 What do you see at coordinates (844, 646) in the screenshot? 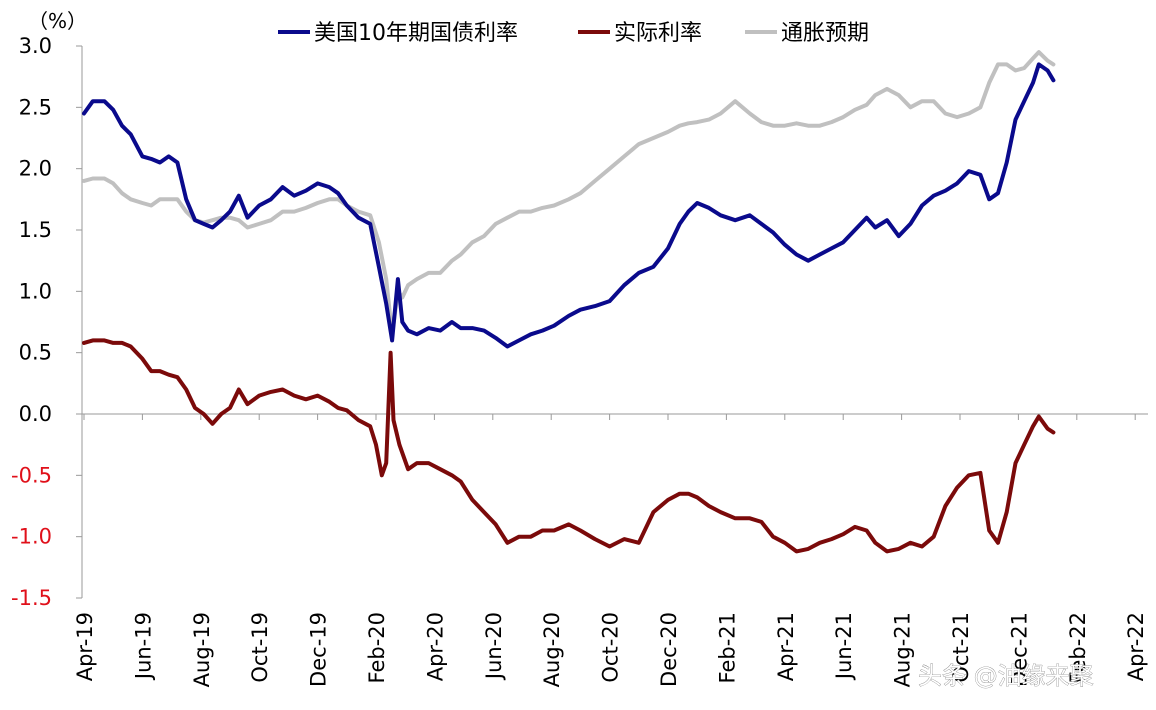
I see `x-tick-label: Jun-21` at bounding box center [844, 646].